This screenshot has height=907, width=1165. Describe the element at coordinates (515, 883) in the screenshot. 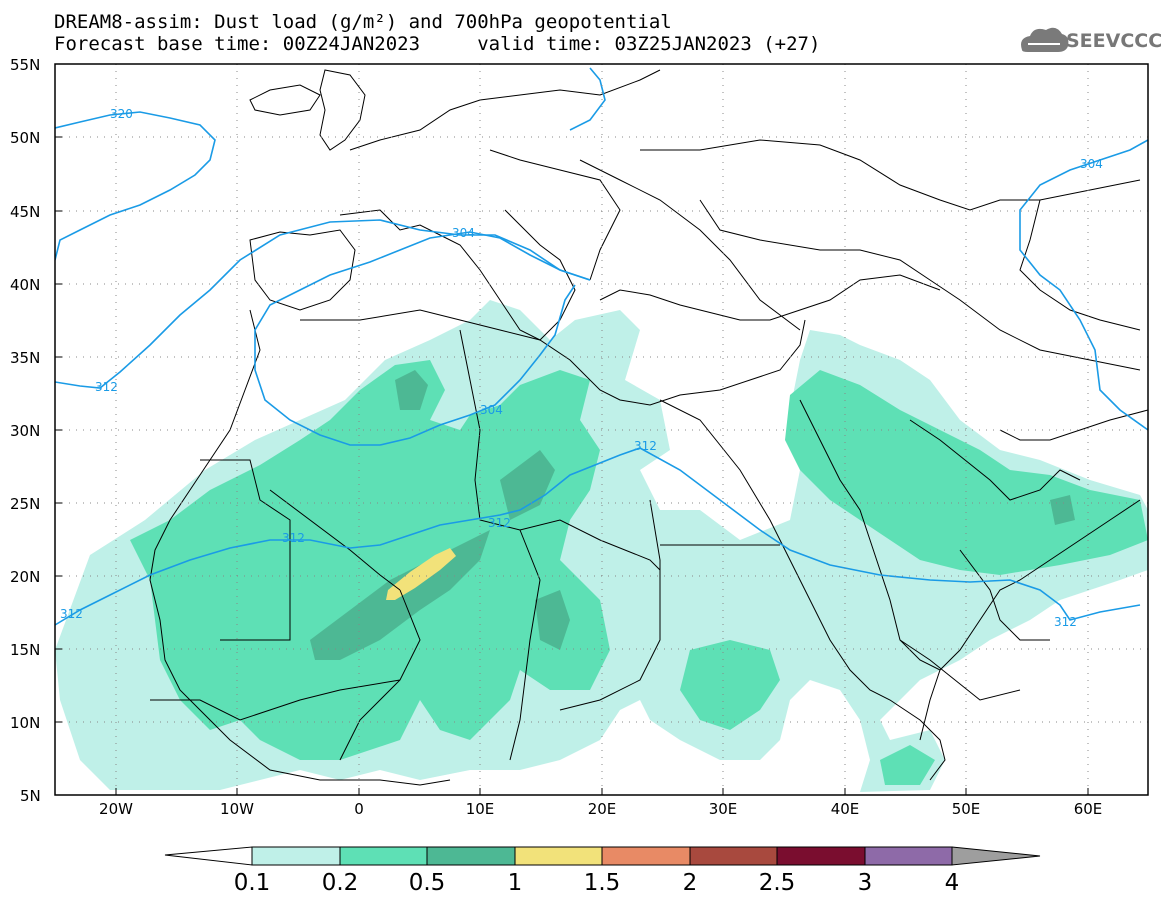

I see `colorbar-label: 1` at that location.